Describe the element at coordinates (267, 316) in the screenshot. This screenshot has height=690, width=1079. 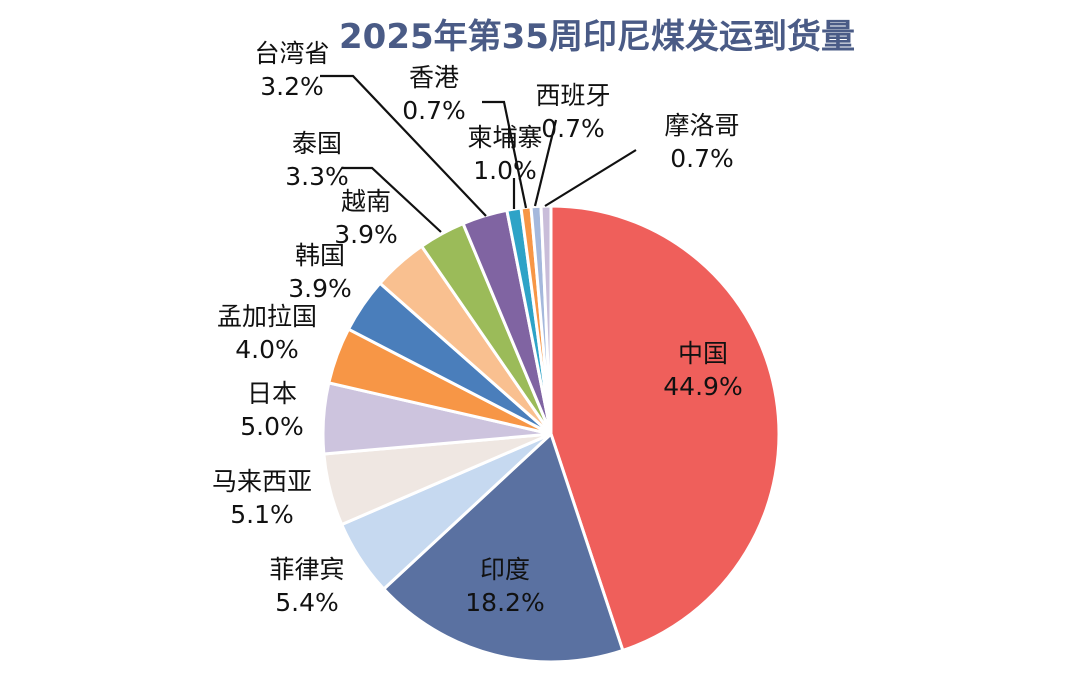
I see `slice-name-label: 孟加拉国` at that location.